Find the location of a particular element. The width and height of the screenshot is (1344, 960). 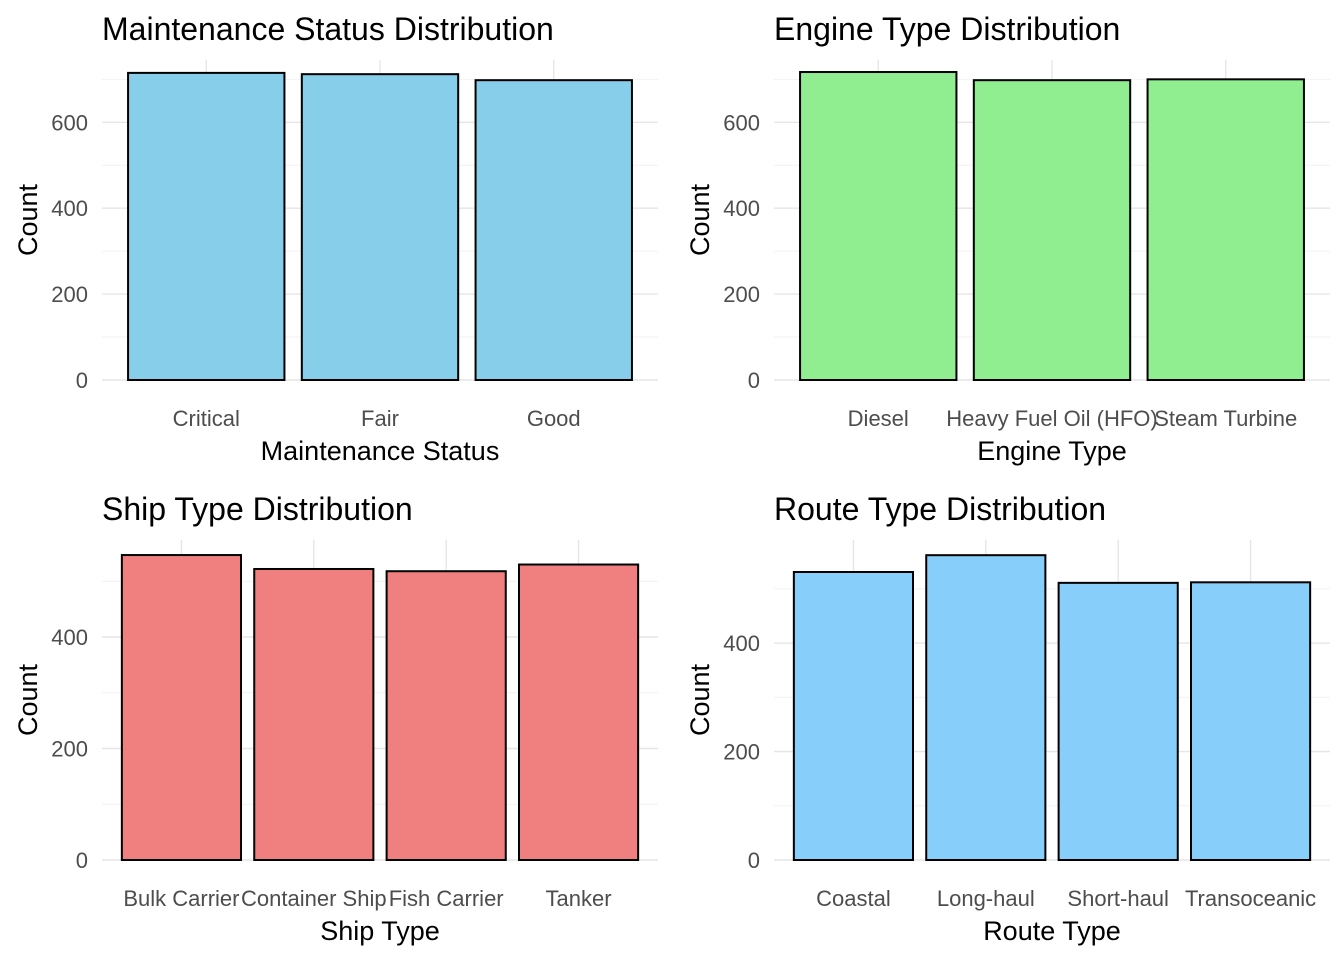

x-axis-title: Engine Type is located at coordinates (1052, 451).